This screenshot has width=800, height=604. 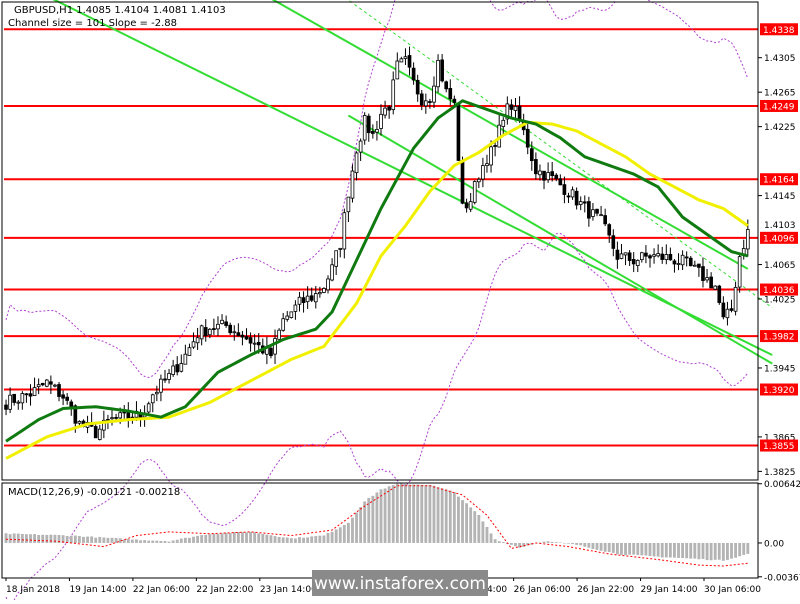 What do you see at coordinates (779, 237) in the screenshot?
I see `level-price-tag: 1.4096` at bounding box center [779, 237].